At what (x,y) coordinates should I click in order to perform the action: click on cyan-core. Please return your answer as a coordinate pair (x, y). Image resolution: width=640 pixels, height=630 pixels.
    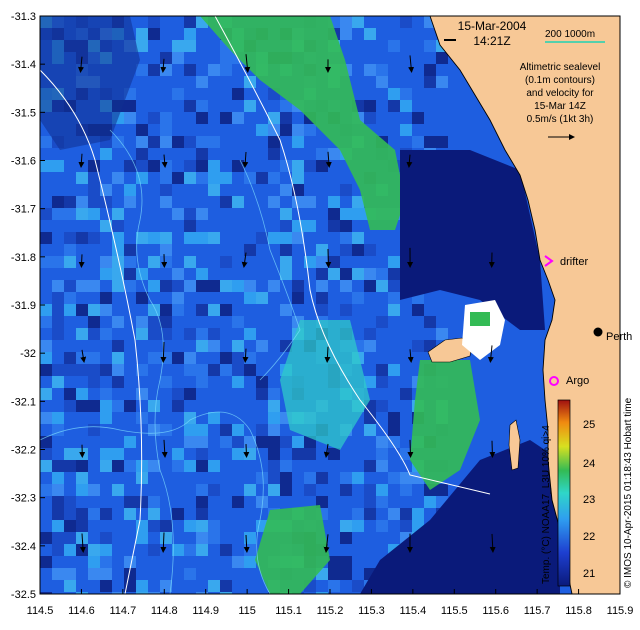
    Looking at the image, I should click on (325, 385).